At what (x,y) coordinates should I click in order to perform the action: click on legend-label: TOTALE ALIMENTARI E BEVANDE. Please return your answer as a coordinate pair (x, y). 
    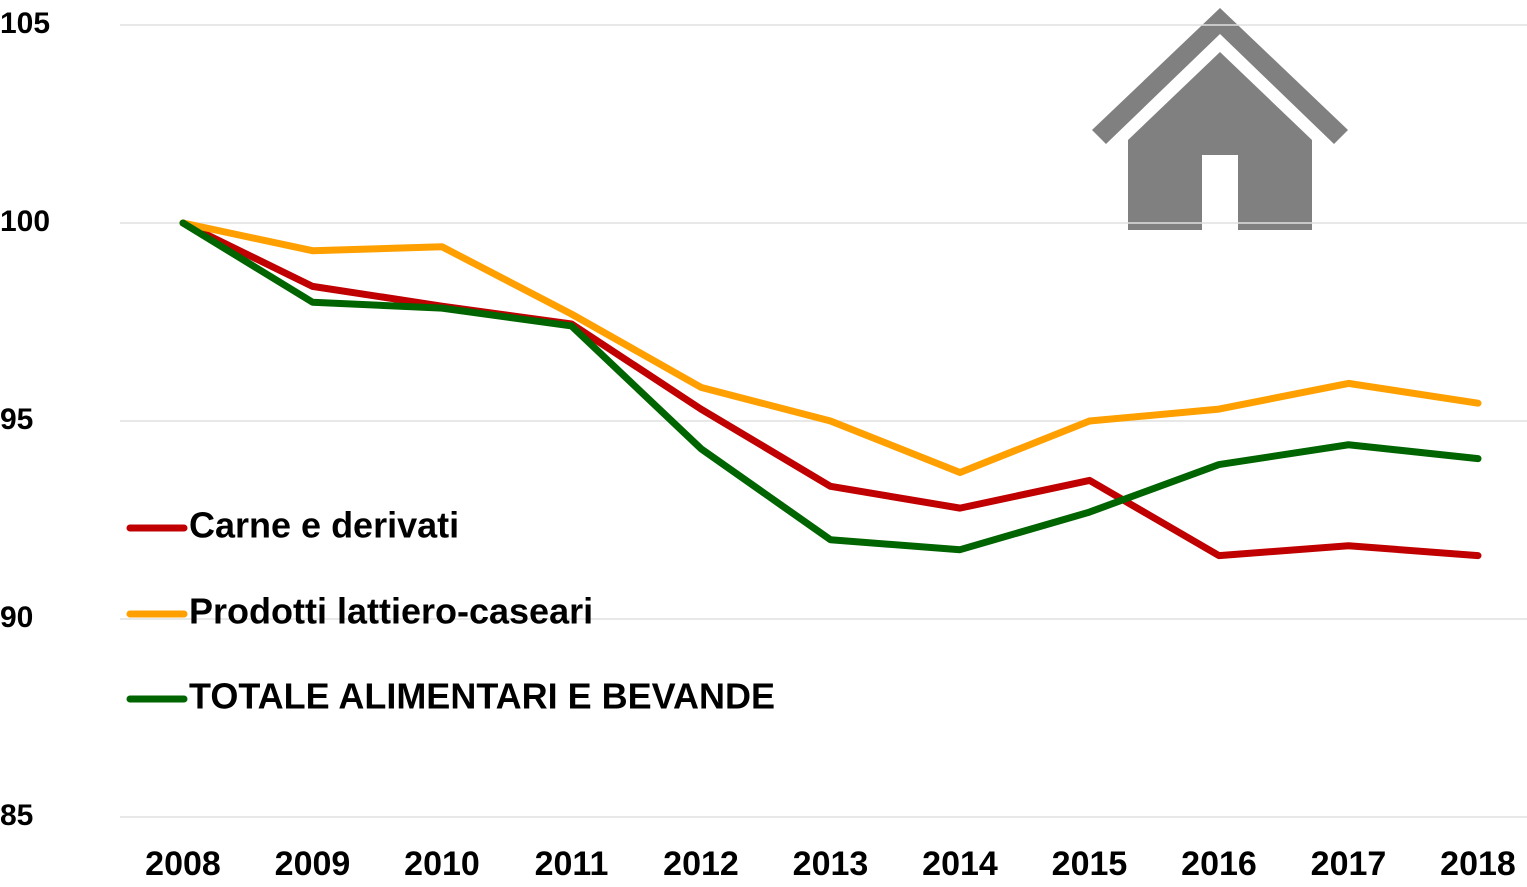
    Looking at the image, I should click on (482, 696).